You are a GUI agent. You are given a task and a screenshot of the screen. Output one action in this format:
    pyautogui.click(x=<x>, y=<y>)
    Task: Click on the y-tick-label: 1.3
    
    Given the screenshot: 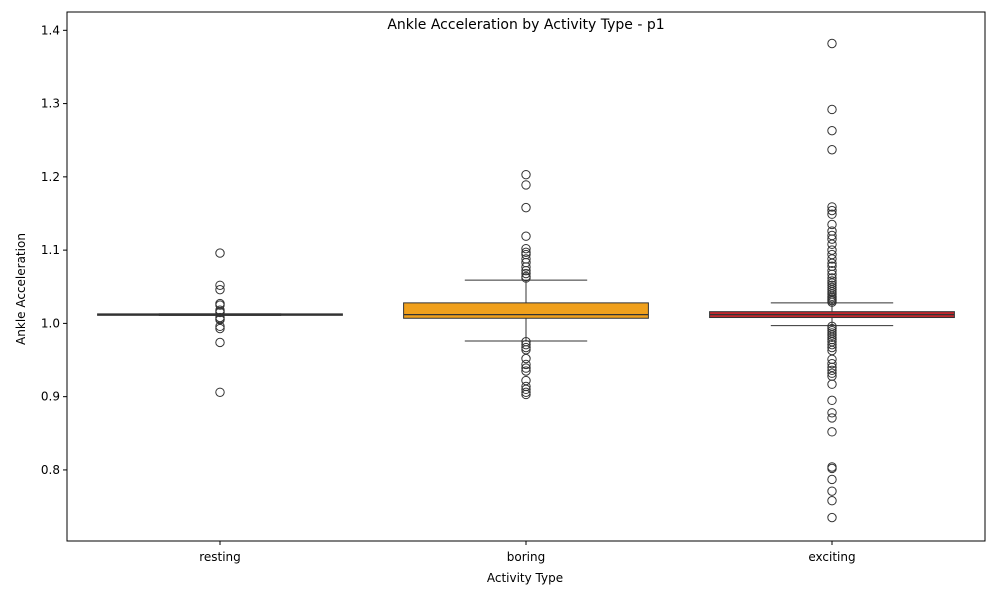 What is the action you would take?
    pyautogui.click(x=50, y=104)
    